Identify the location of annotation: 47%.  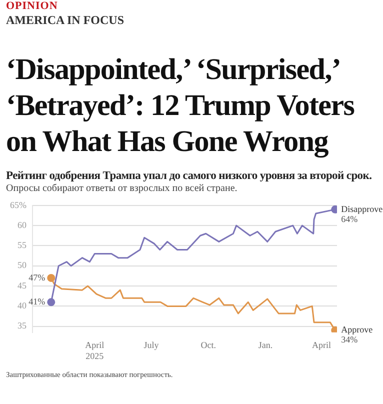
(37, 277).